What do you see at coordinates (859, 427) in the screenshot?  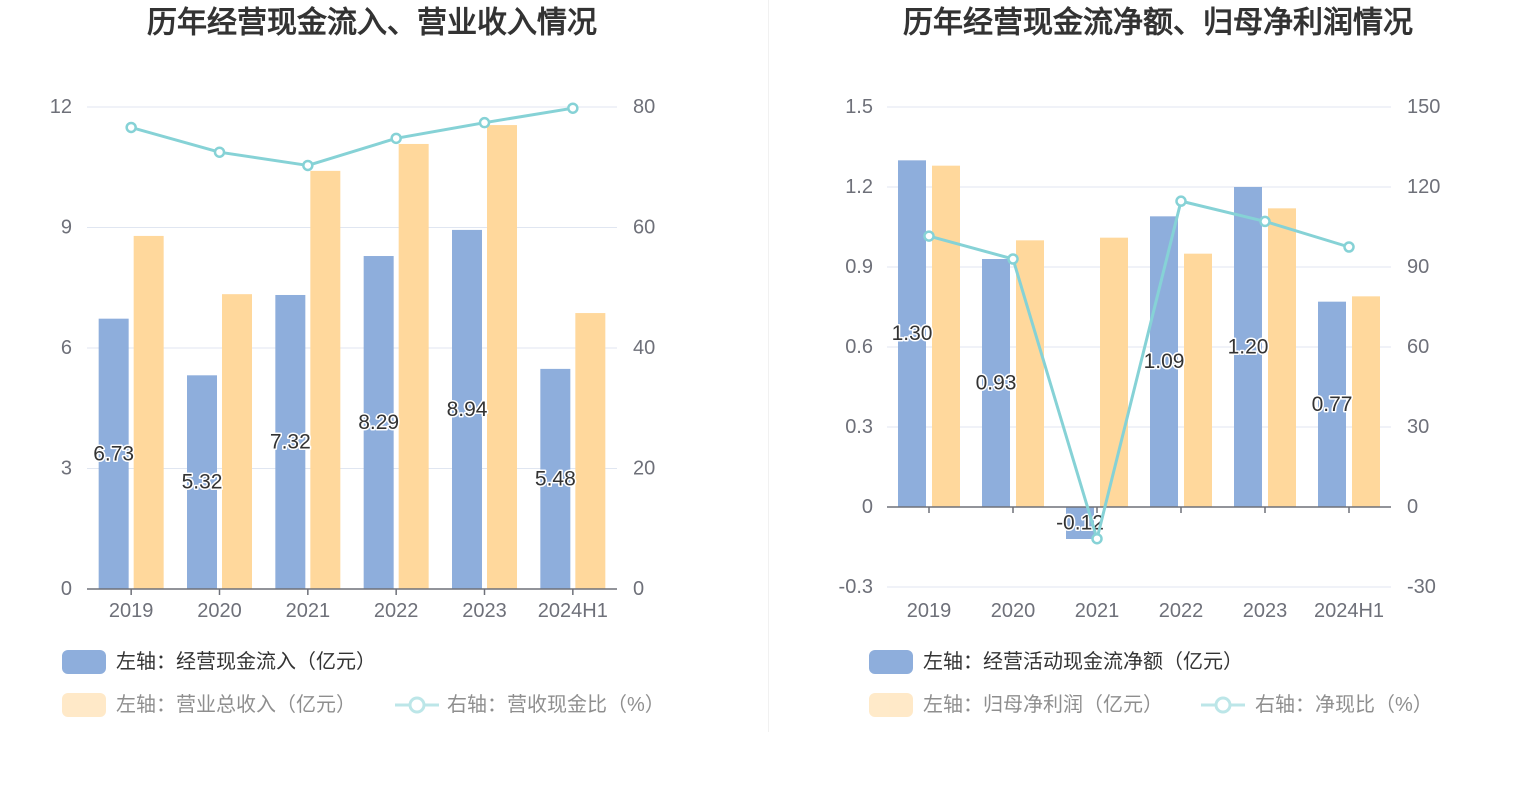 I see `y-left-tick-label: 0.3` at bounding box center [859, 427].